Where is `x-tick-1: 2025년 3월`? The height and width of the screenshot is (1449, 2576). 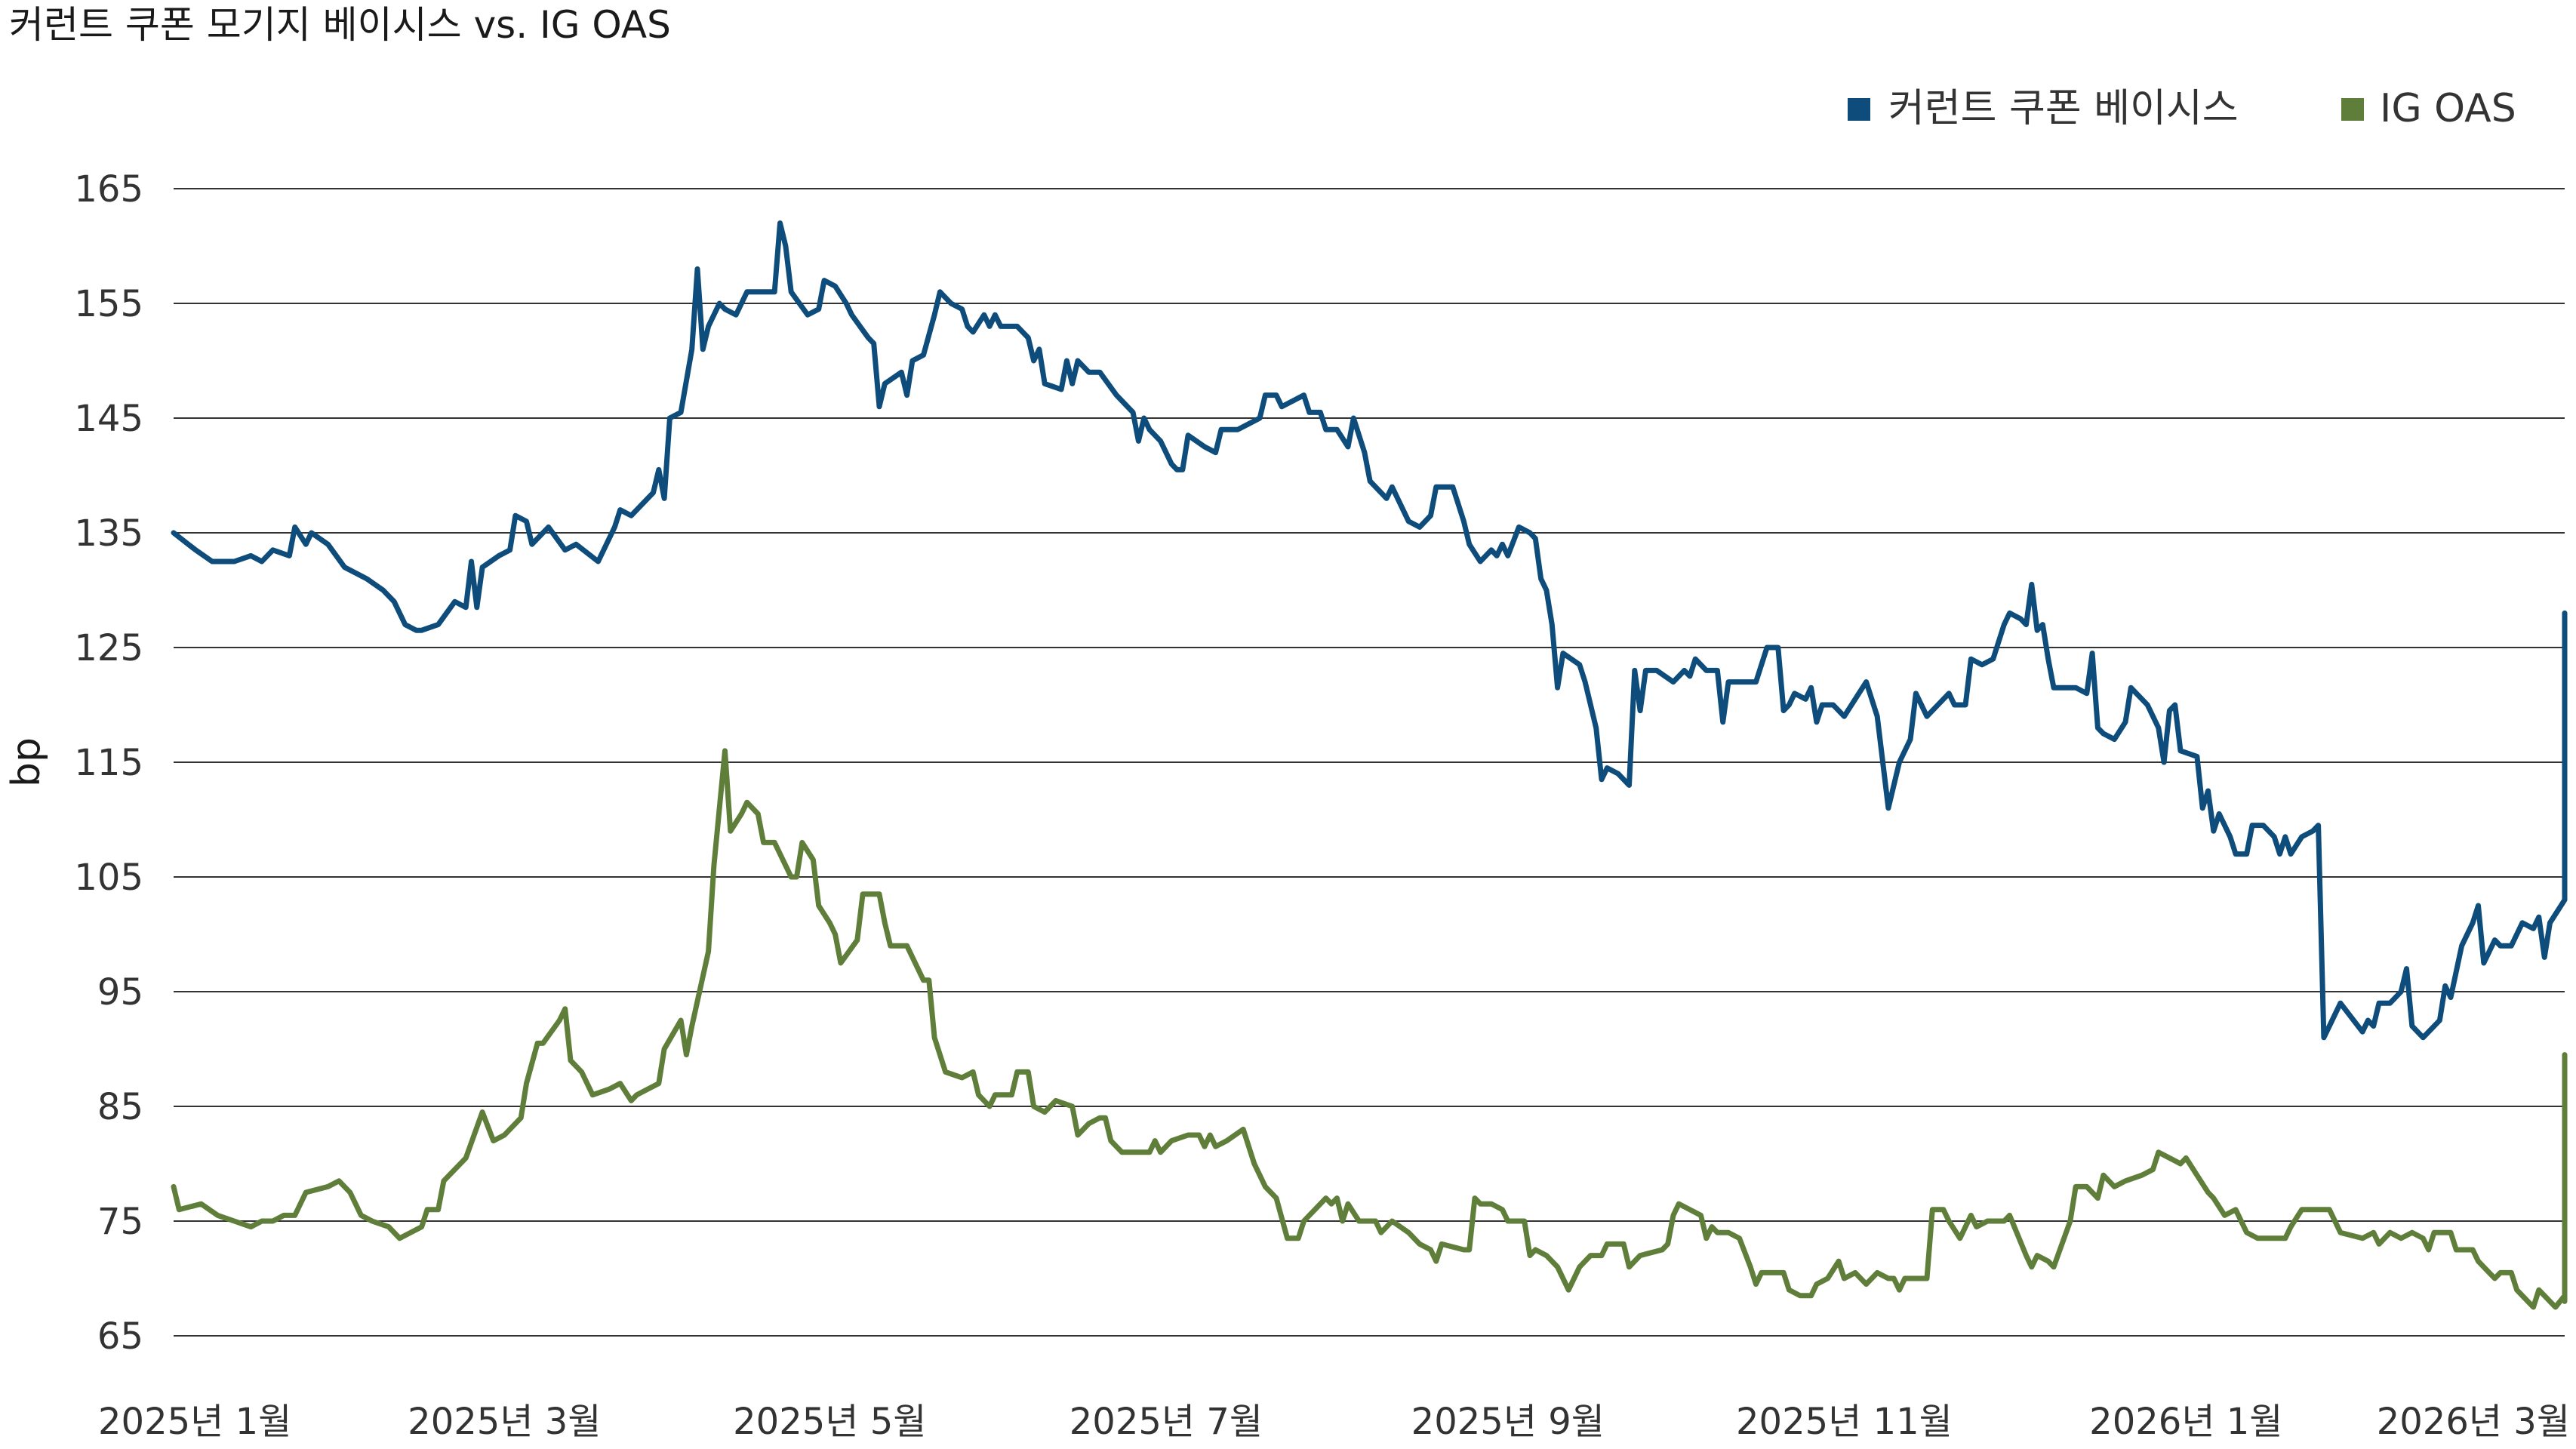 x-tick-1: 2025년 3월 is located at coordinates (505, 1422).